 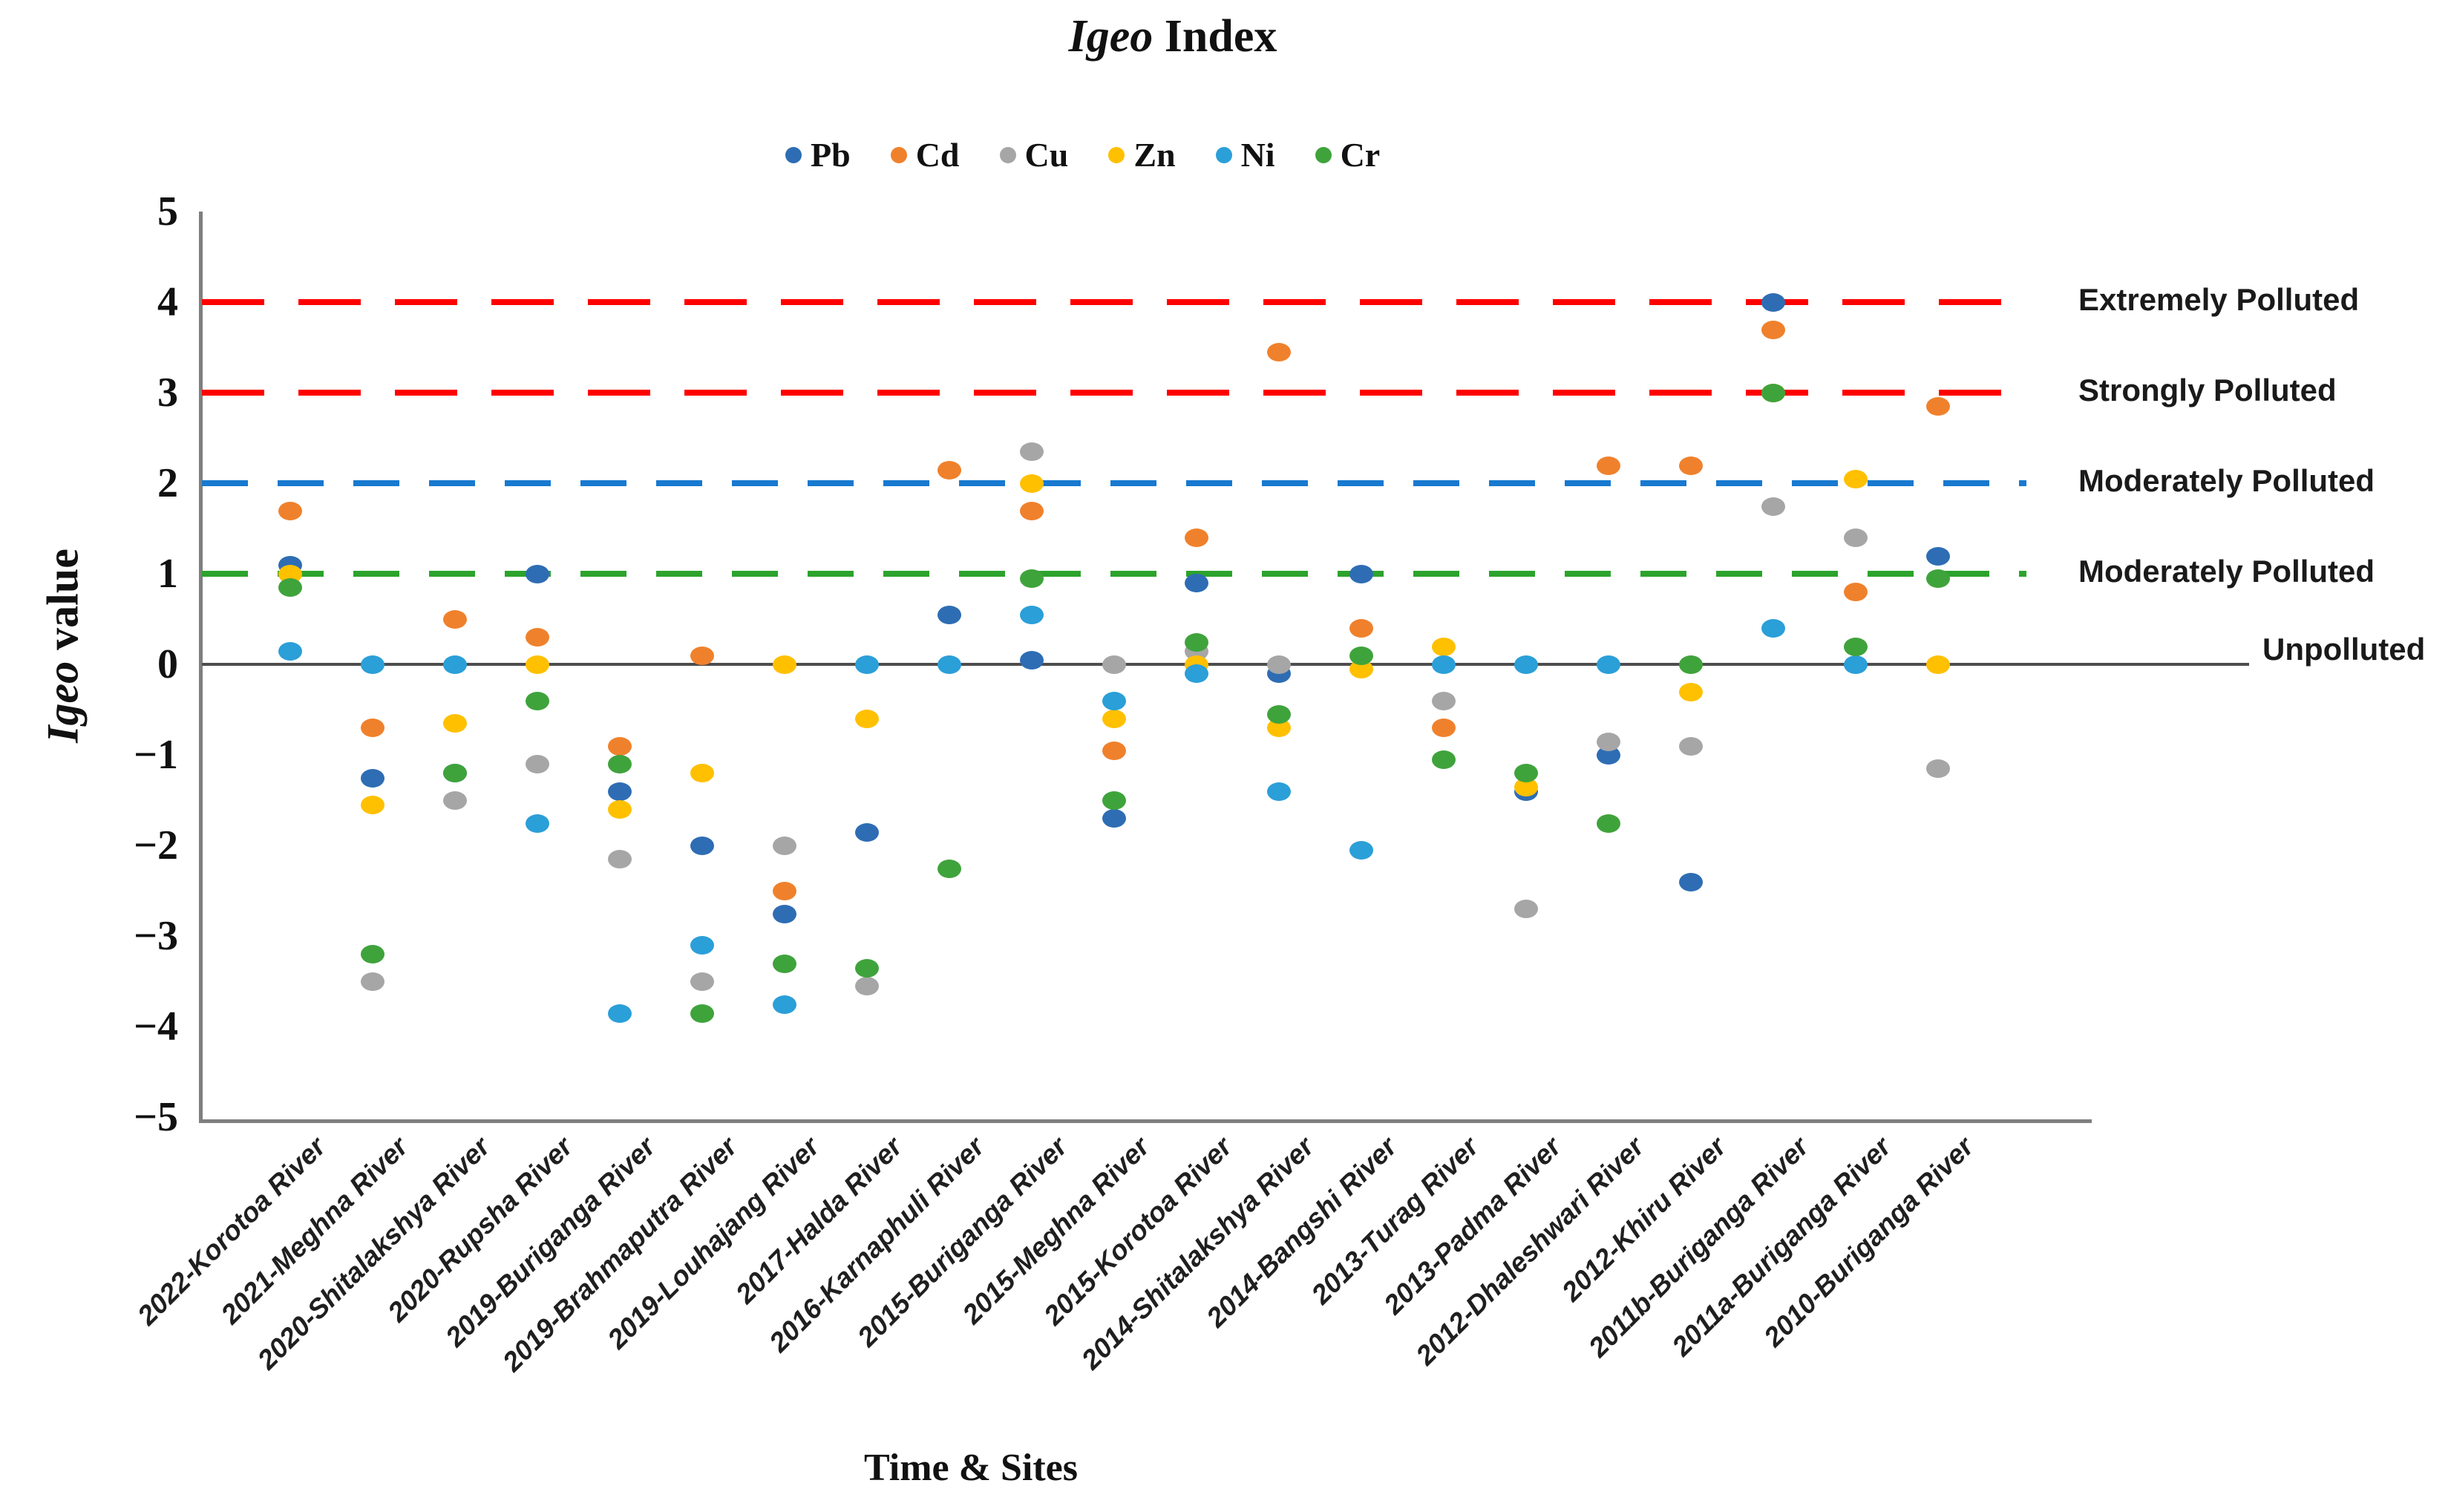 I want to click on y-tick--1: −1, so click(x=156, y=755).